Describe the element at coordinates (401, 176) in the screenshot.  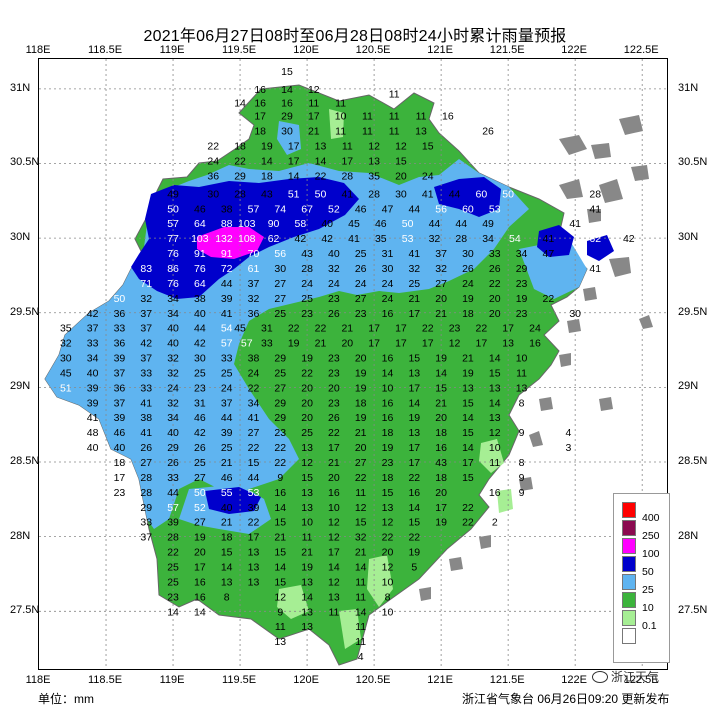
I see `rainfall-value: 20` at that location.